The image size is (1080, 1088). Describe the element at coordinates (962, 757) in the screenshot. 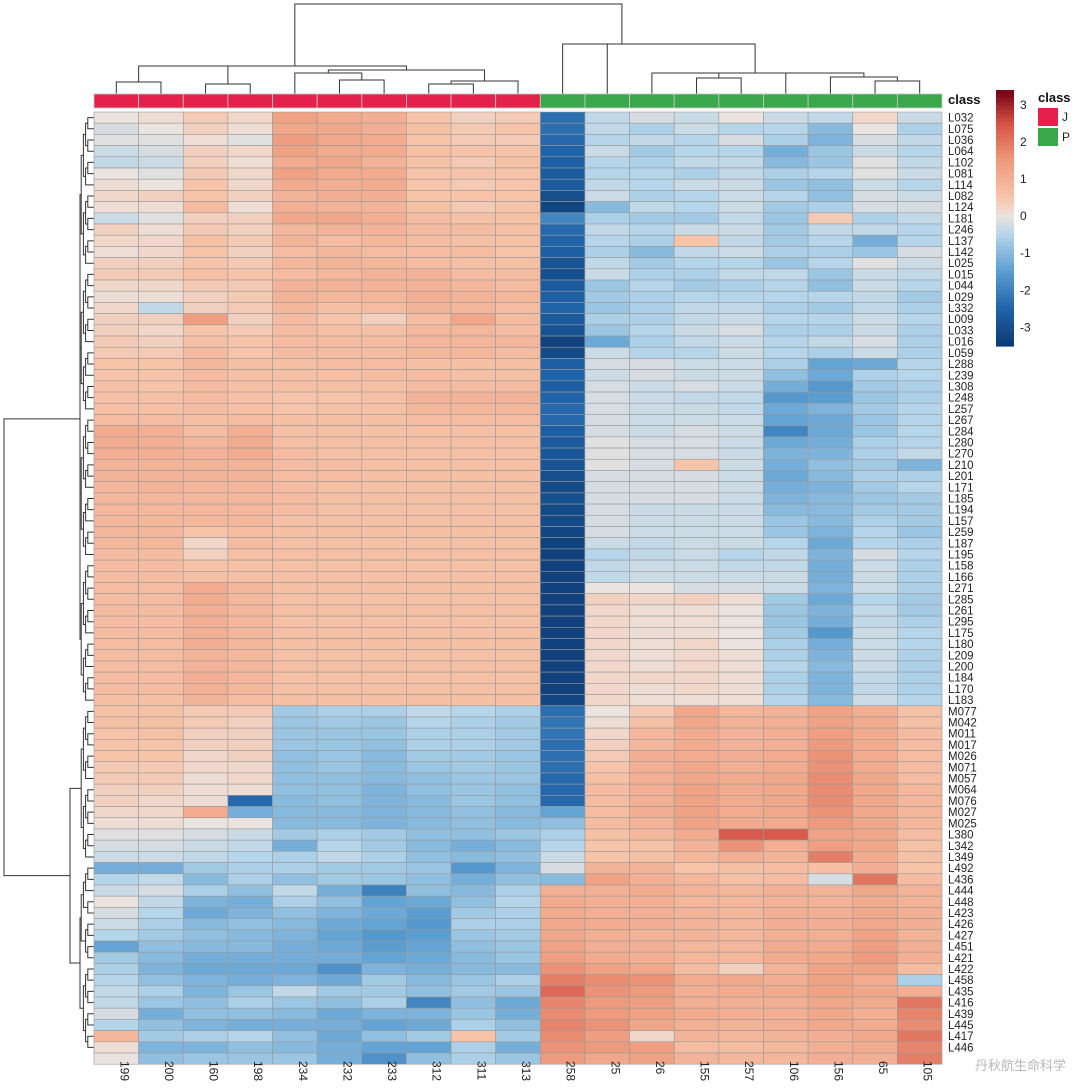

I see `row-label: M026` at that location.